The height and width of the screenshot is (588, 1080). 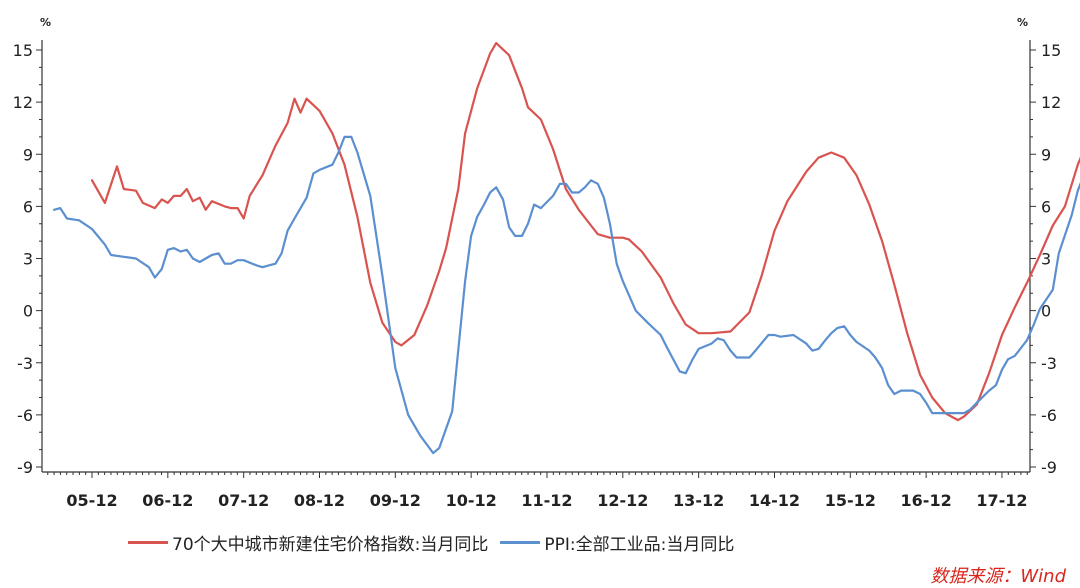 I want to click on legend-label-house: 70个大中城市新建住宅价格指数:当月同比, so click(x=330, y=545).